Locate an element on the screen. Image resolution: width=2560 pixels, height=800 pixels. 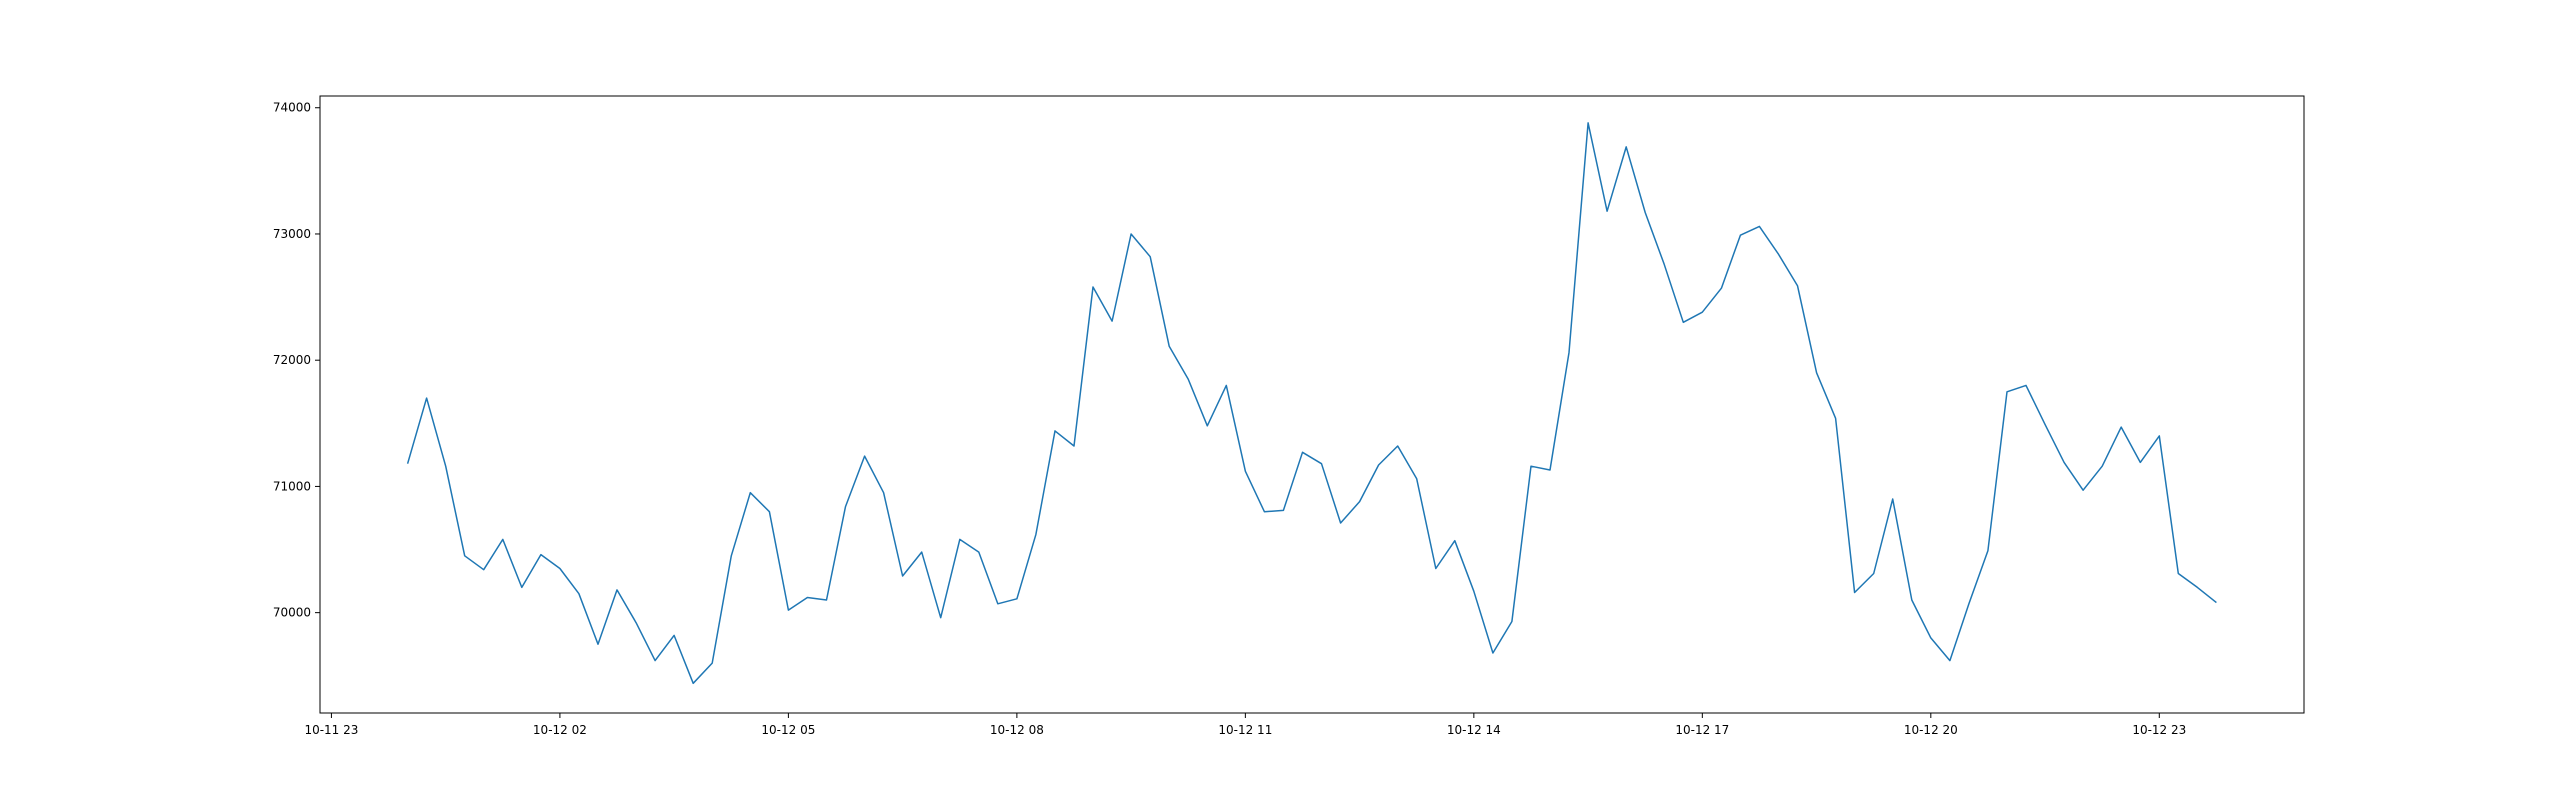
x-tick-label: 10-11 23 is located at coordinates (331, 730).